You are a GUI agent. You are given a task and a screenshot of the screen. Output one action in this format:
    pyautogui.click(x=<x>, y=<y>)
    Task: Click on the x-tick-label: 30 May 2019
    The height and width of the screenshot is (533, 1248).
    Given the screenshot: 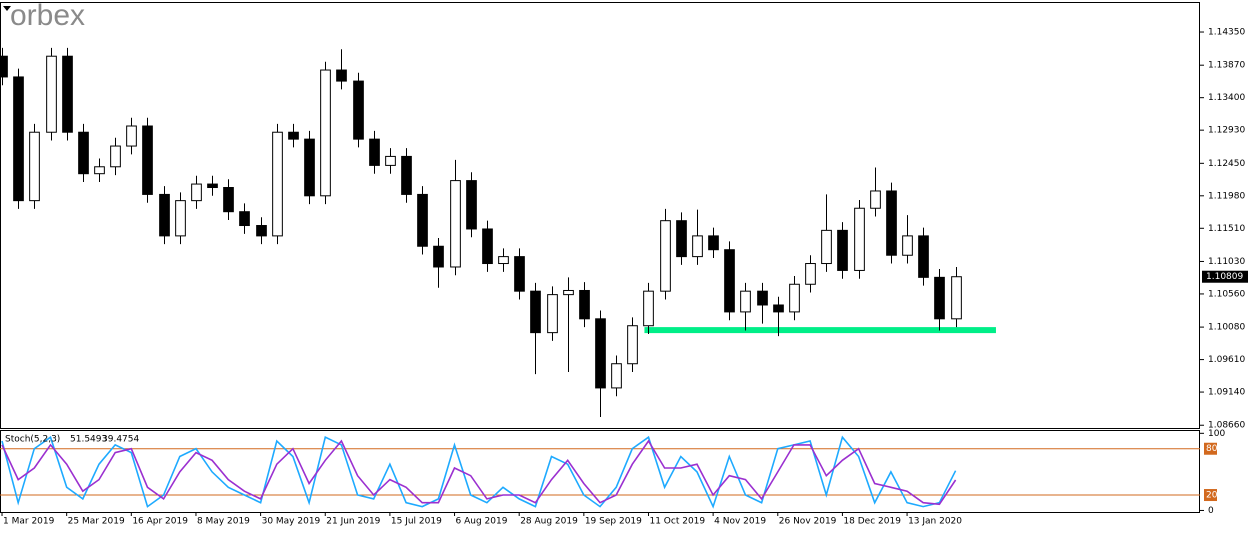 What is the action you would take?
    pyautogui.click(x=291, y=522)
    